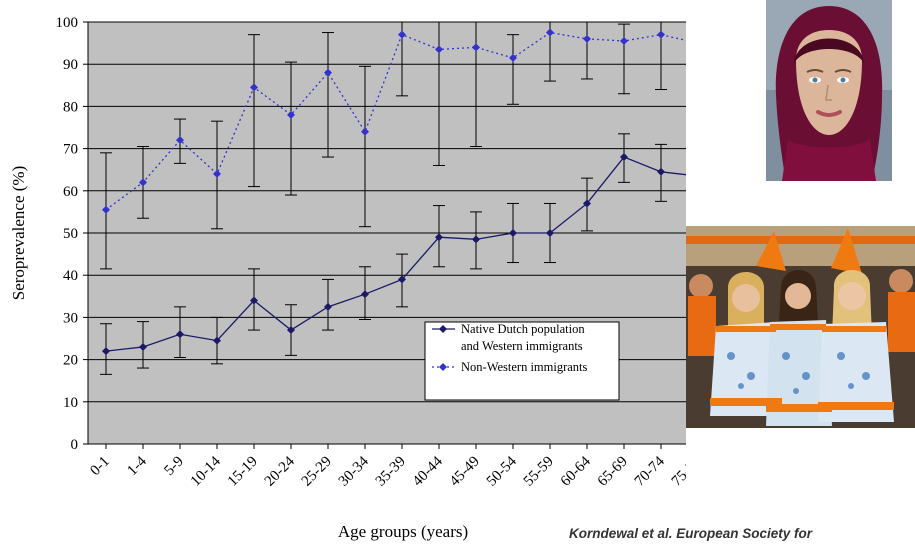 Image resolution: width=915 pixels, height=548 pixels. Describe the element at coordinates (403, 531) in the screenshot. I see `x-axis-title: Age groups (years)` at that location.